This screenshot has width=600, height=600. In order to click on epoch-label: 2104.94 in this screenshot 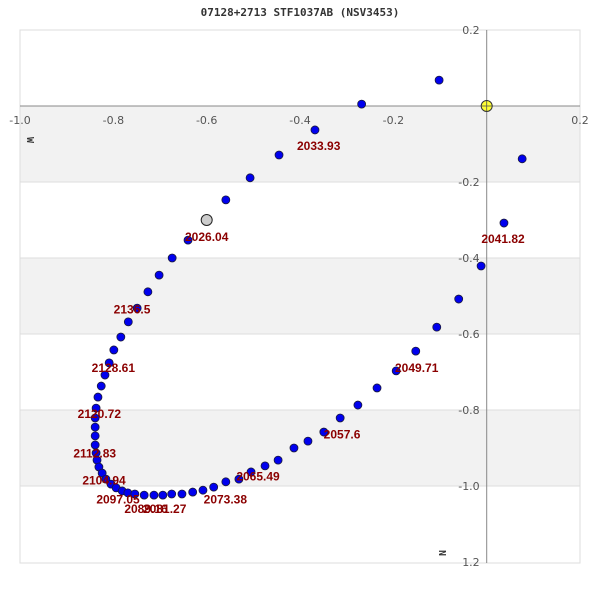, I will do `click(104, 480)`.